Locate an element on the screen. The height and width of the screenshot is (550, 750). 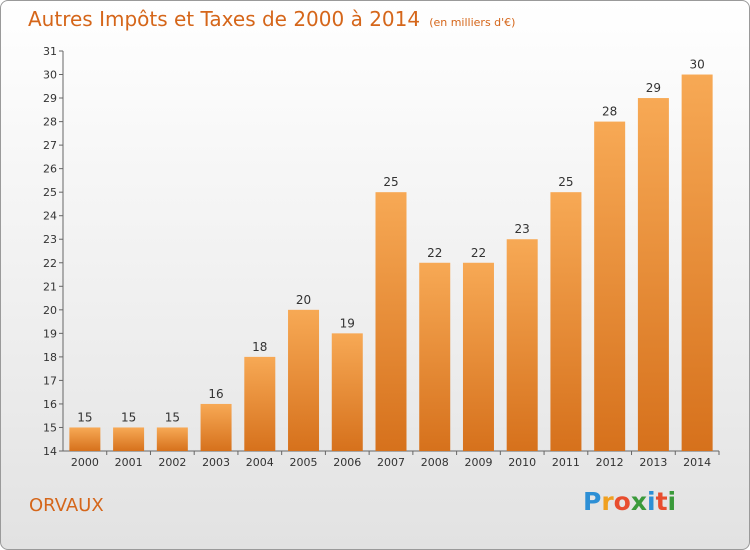
bar-2004 is located at coordinates (260, 403).